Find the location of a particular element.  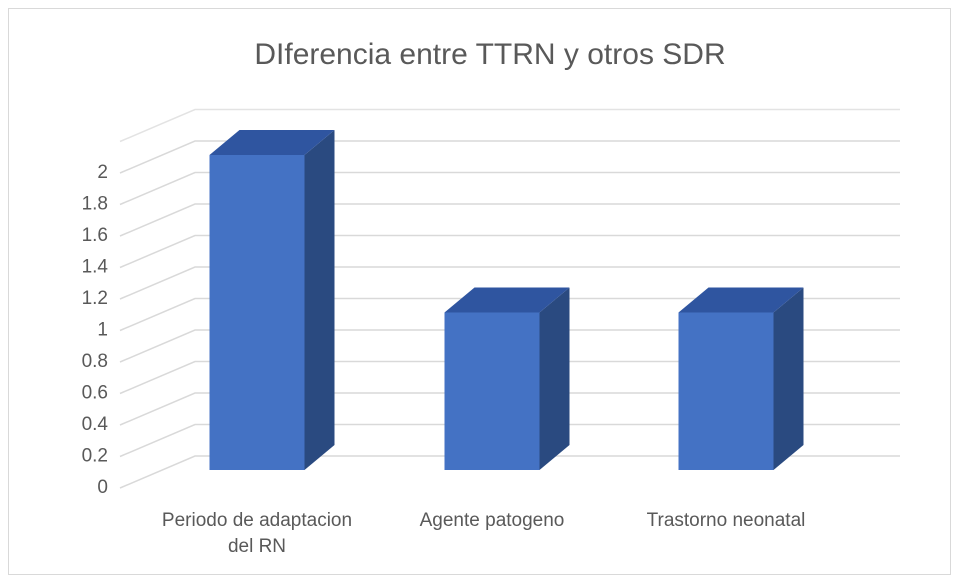

x-tick-label: Trastorno neonatal is located at coordinates (726, 520).